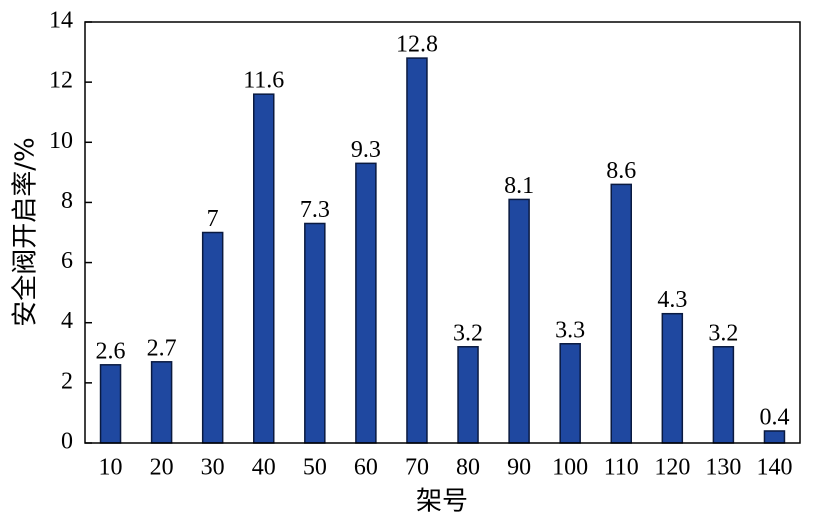 This screenshot has width=813, height=521. What do you see at coordinates (417, 45) in the screenshot?
I see `value-label: 12.8` at bounding box center [417, 45].